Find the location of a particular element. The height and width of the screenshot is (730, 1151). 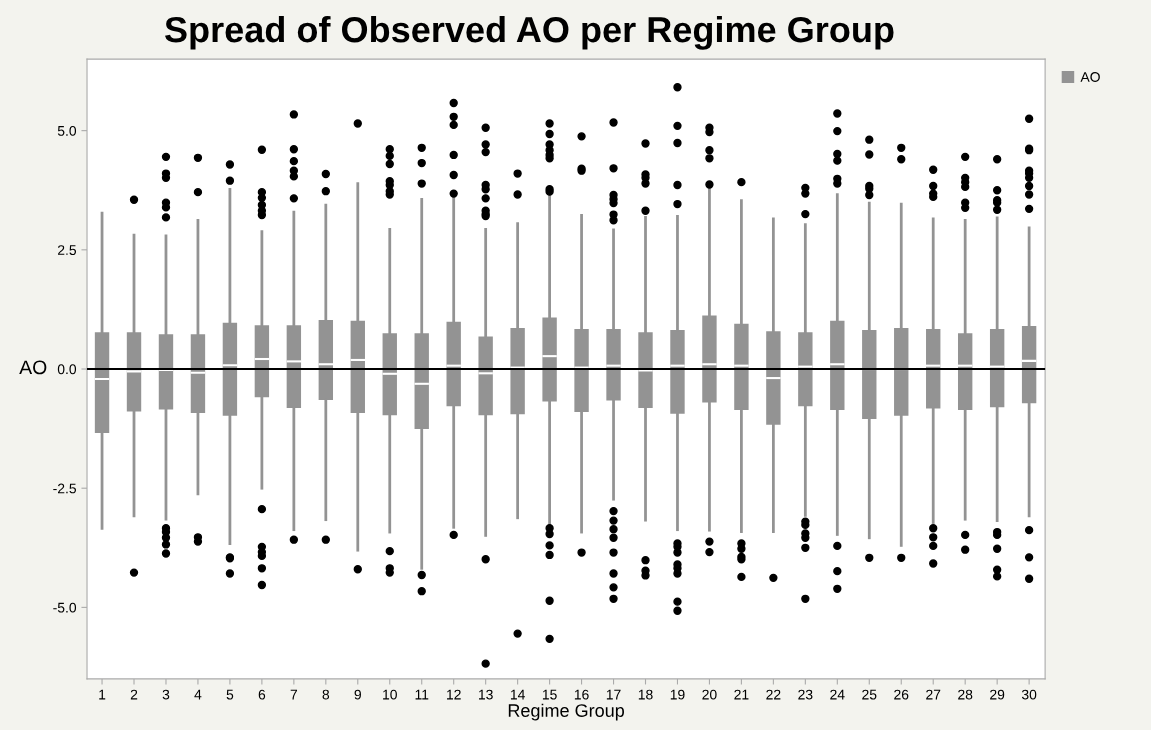

x-tick-label: 27 is located at coordinates (933, 694).